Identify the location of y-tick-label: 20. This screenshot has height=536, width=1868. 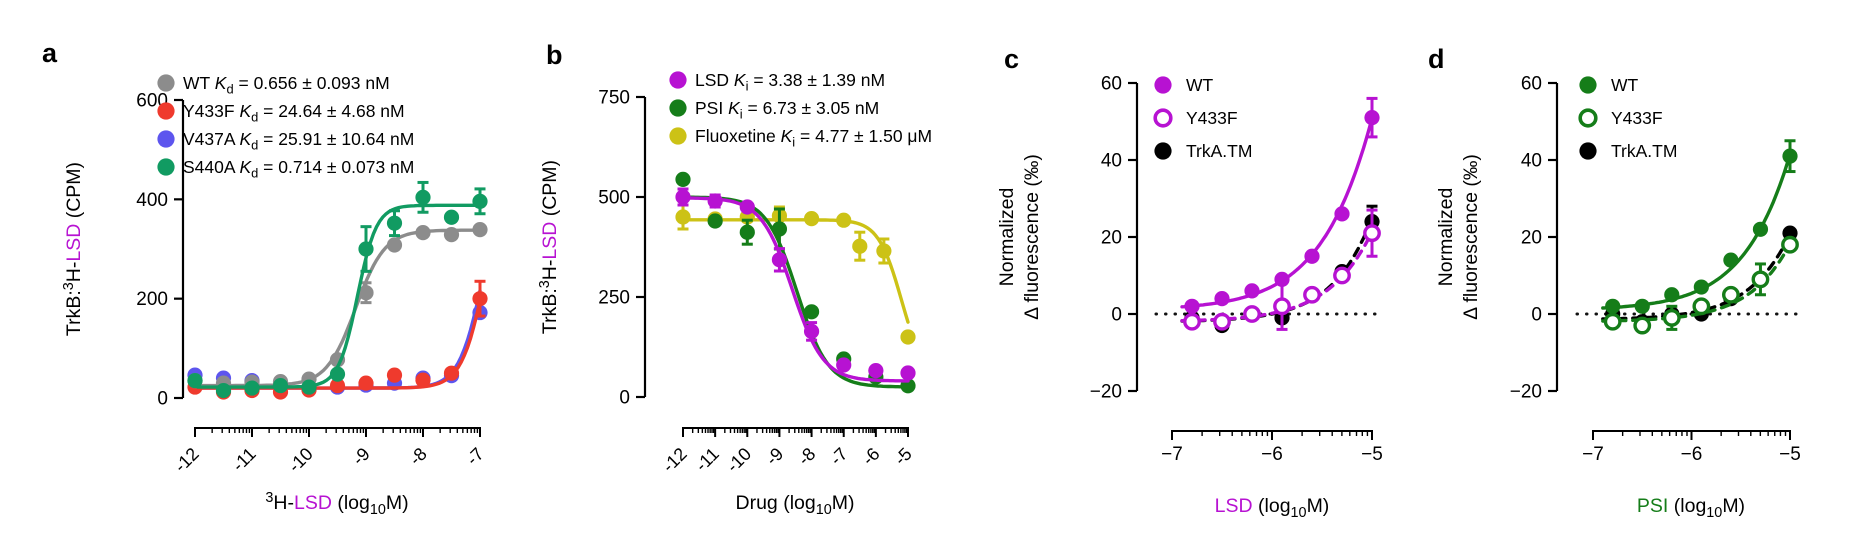
(1111, 238).